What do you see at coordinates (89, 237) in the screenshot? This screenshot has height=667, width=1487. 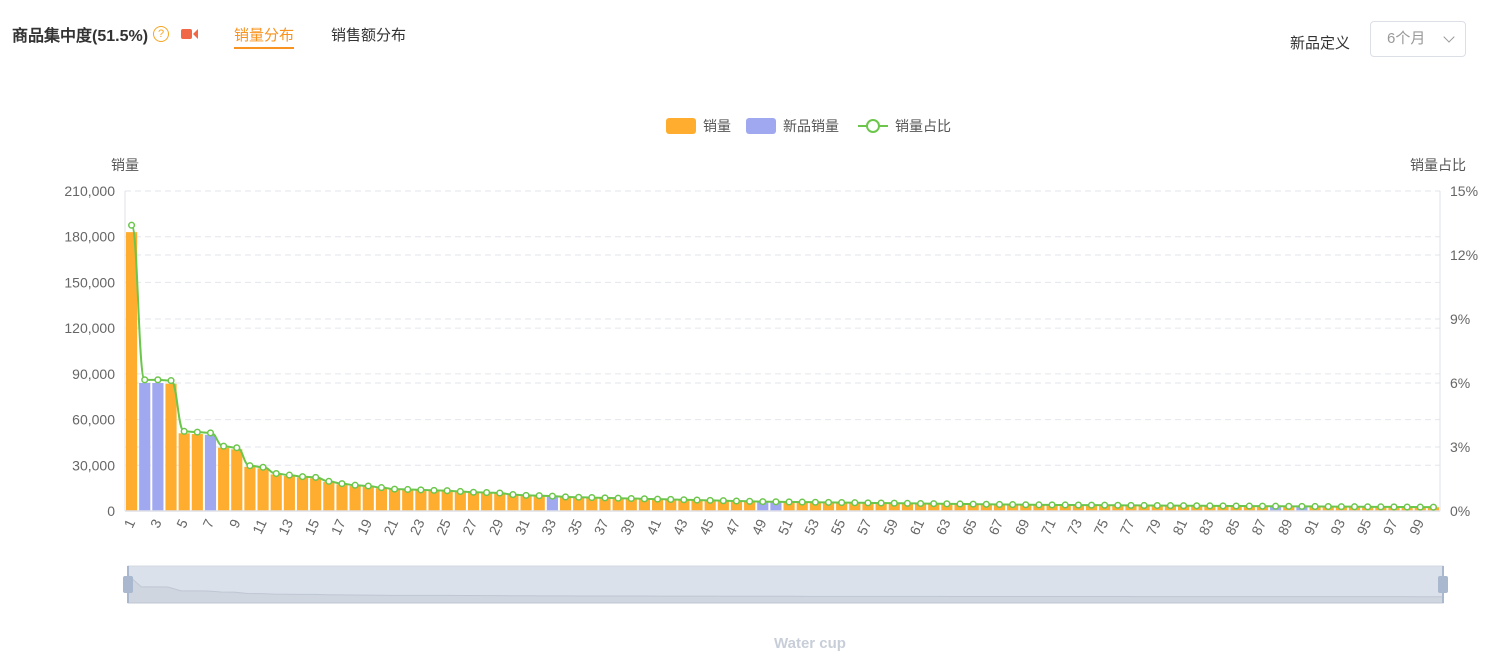 I see `y-tick-label: 180,000` at bounding box center [89, 237].